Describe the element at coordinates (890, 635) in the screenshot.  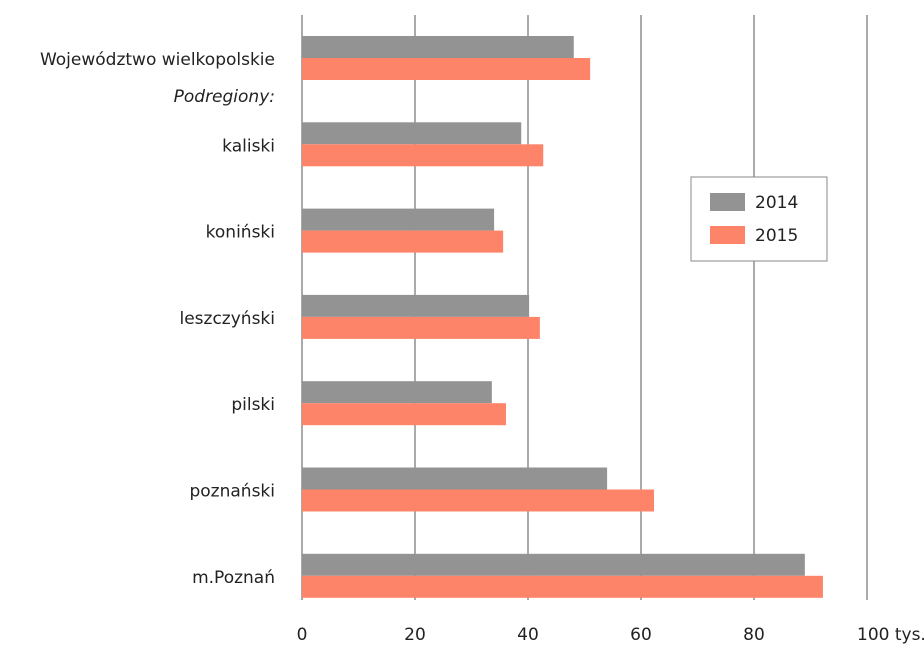
I see `x-tick-label: 100 tys.` at that location.